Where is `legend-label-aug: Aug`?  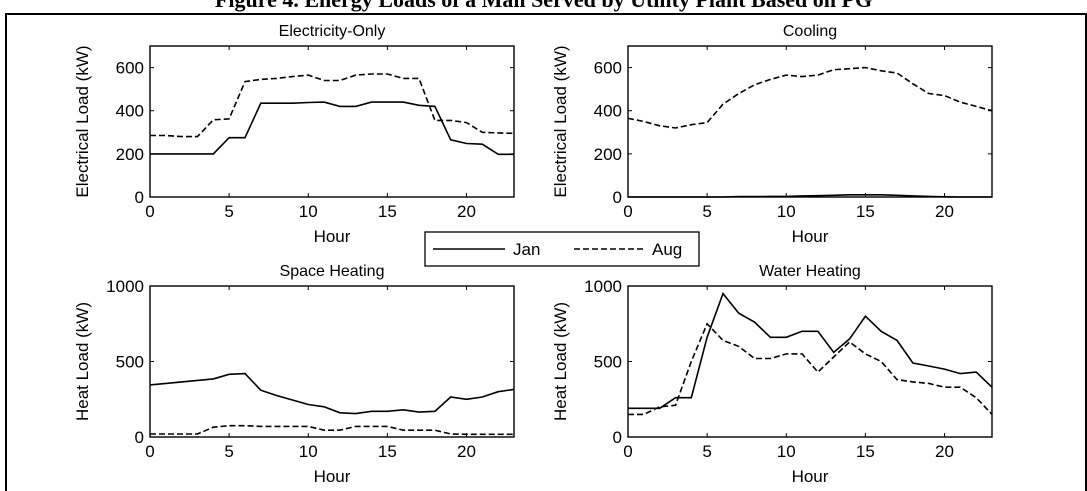
legend-label-aug: Aug is located at coordinates (667, 249).